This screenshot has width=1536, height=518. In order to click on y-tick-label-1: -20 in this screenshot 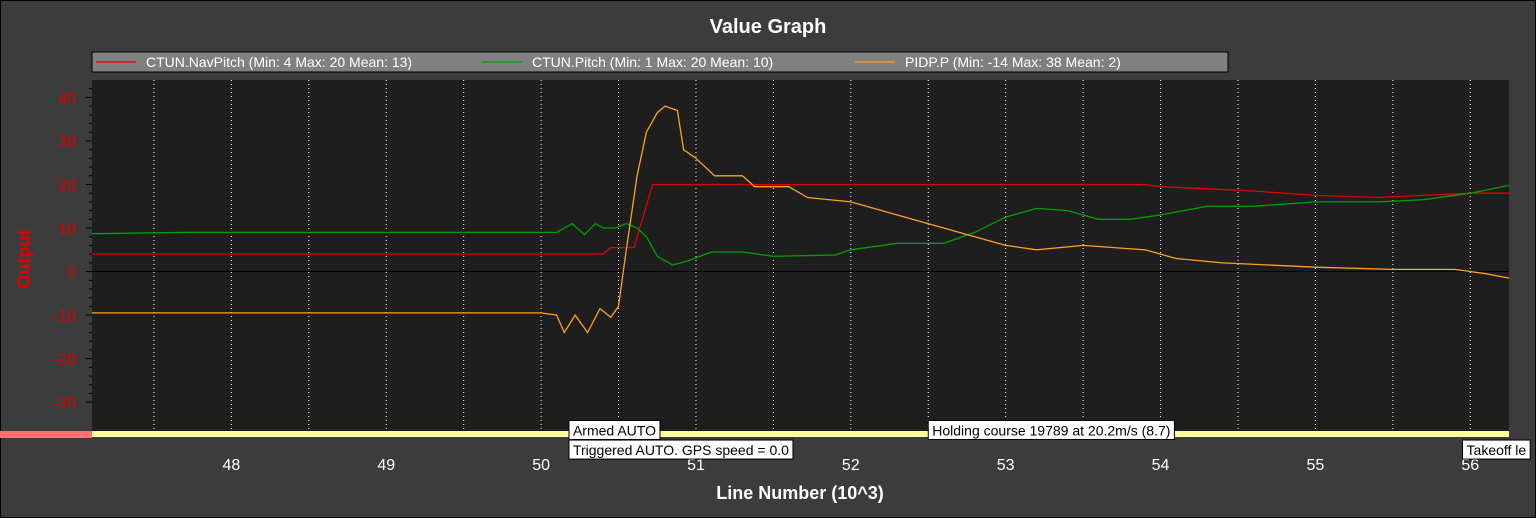, I will do `click(64, 360)`.